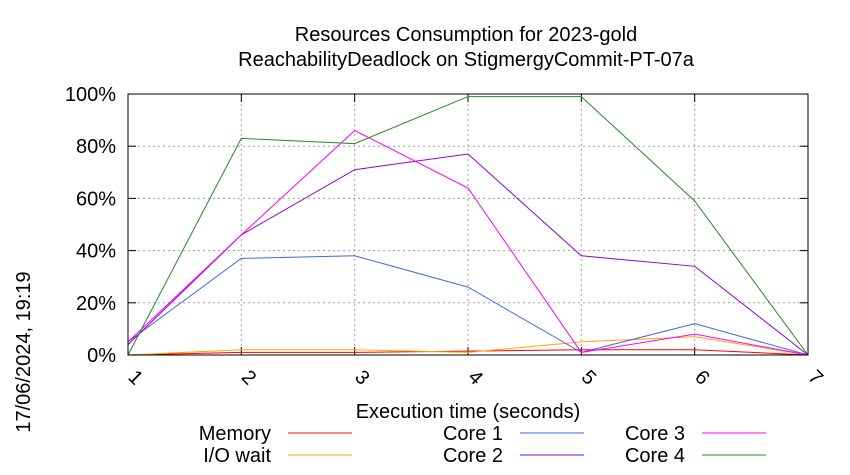 The image size is (850, 475). I want to click on x-tick-label: 7, so click(815, 377).